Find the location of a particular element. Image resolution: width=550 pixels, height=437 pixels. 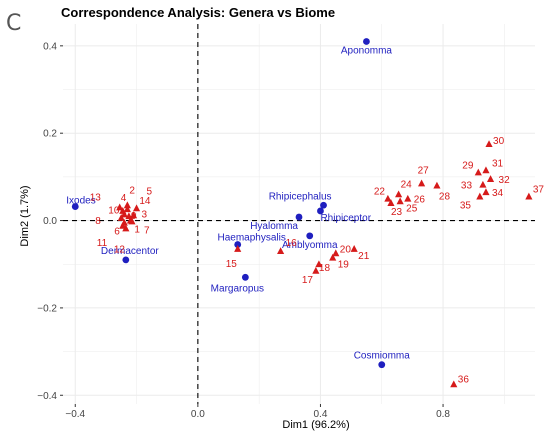

y-tick-label: 0.2 is located at coordinates (50, 134).